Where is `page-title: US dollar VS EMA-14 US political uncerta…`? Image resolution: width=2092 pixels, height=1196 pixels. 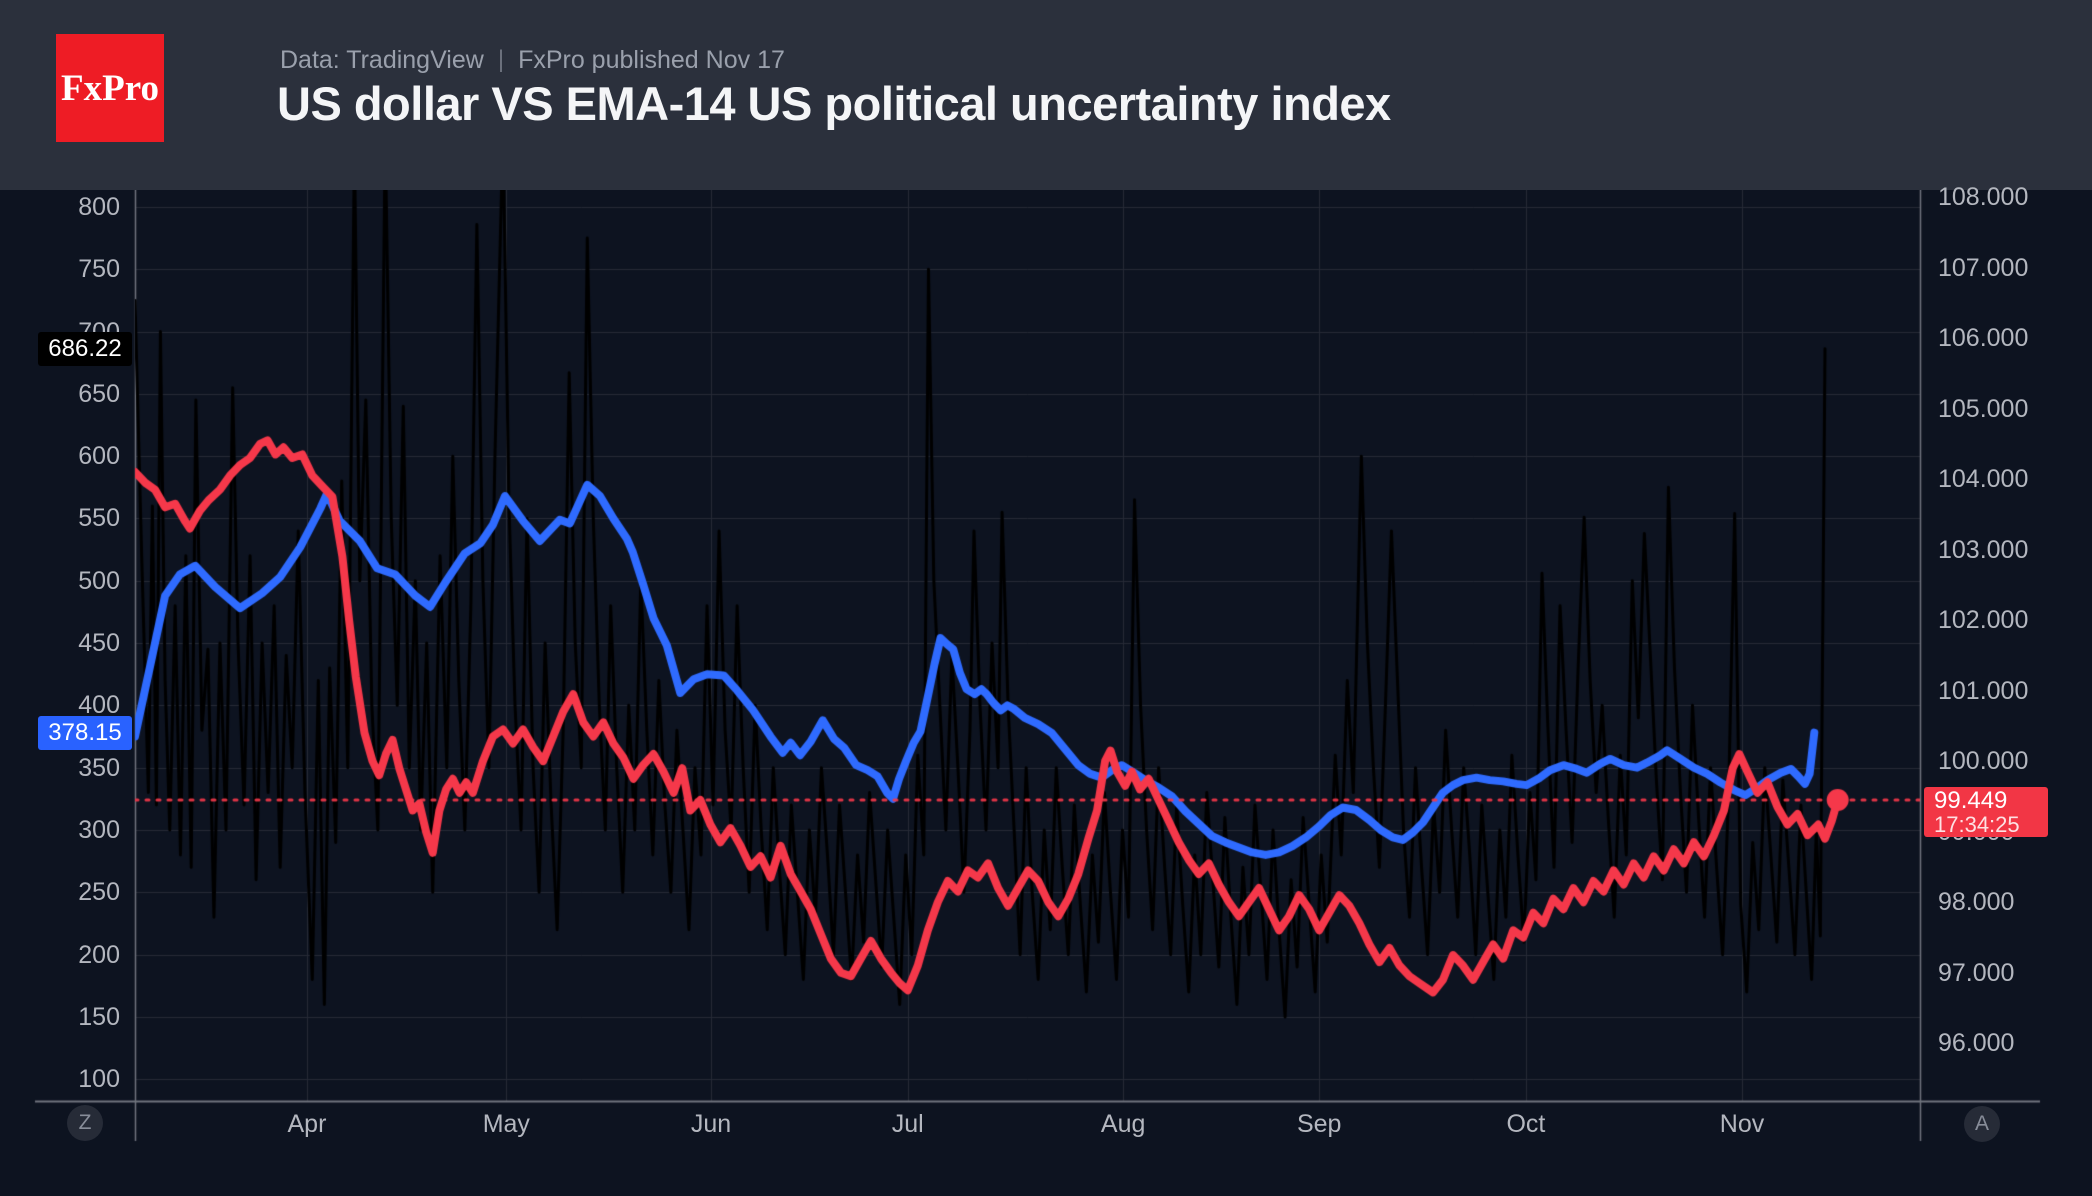 page-title: US dollar VS EMA-14 US political uncerta… is located at coordinates (834, 103).